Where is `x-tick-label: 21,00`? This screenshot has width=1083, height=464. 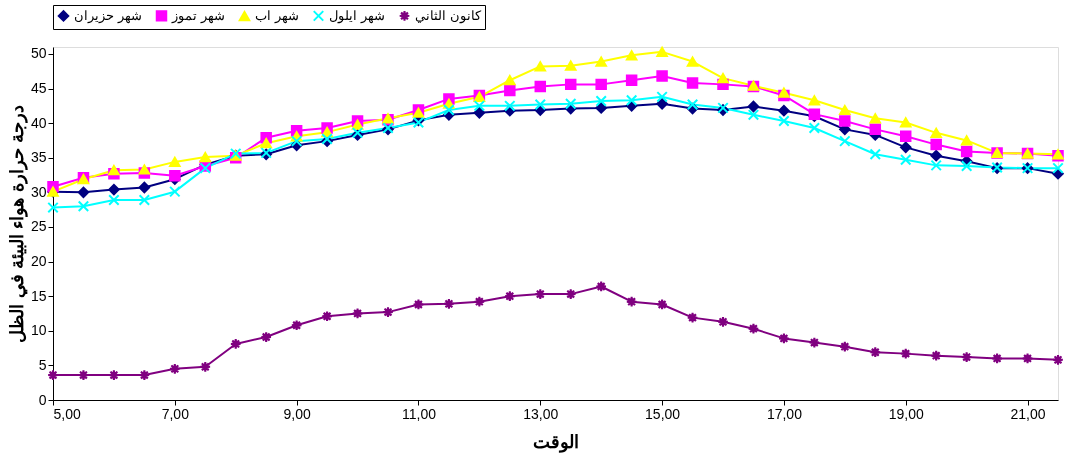 x-tick-label: 21,00 is located at coordinates (1028, 413).